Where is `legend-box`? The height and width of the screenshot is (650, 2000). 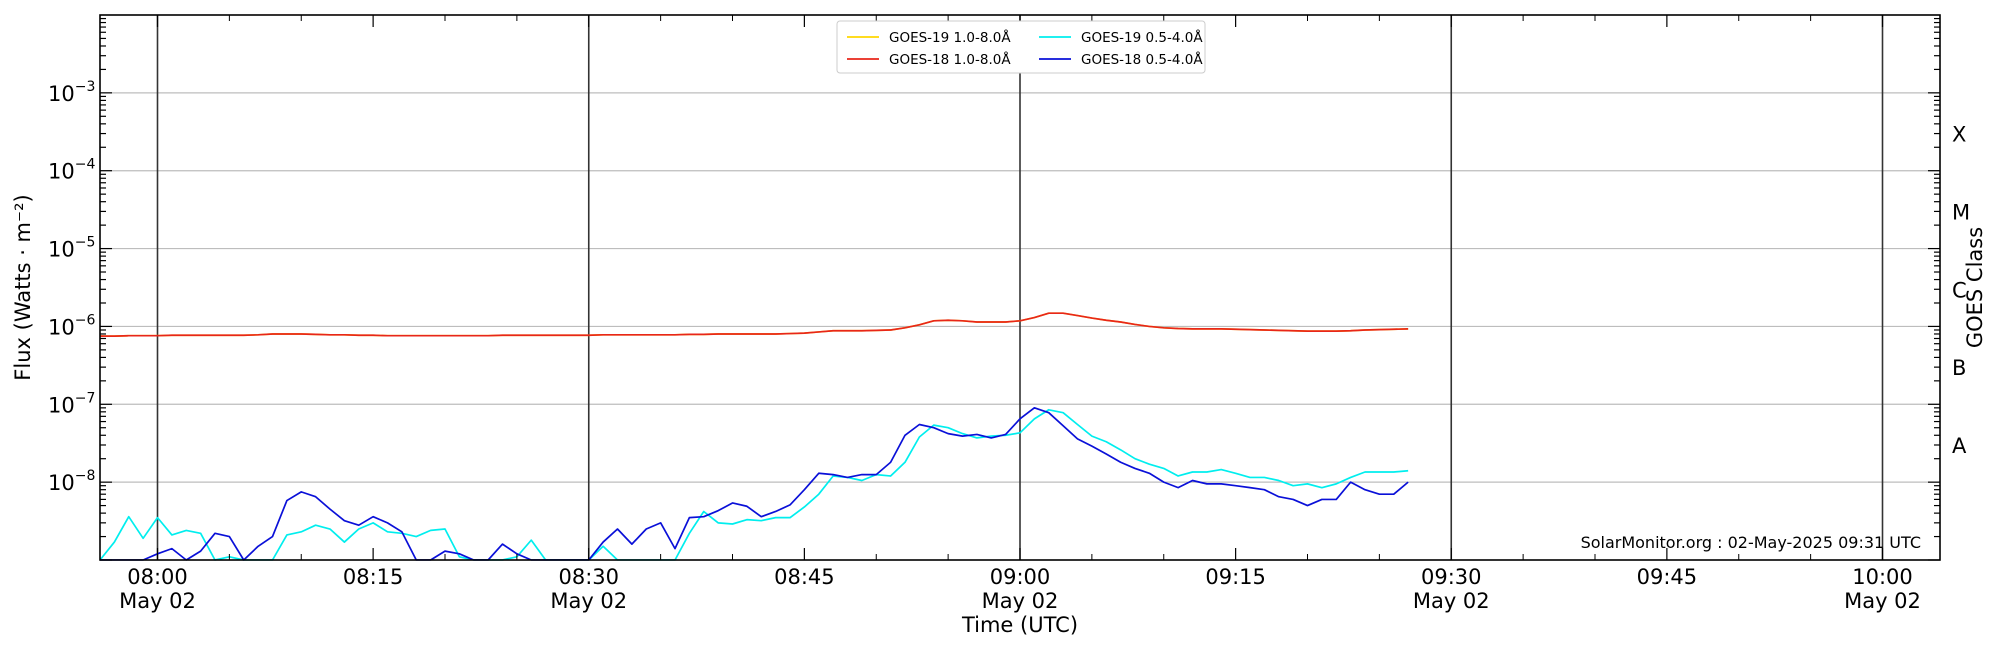 legend-box is located at coordinates (1021, 47).